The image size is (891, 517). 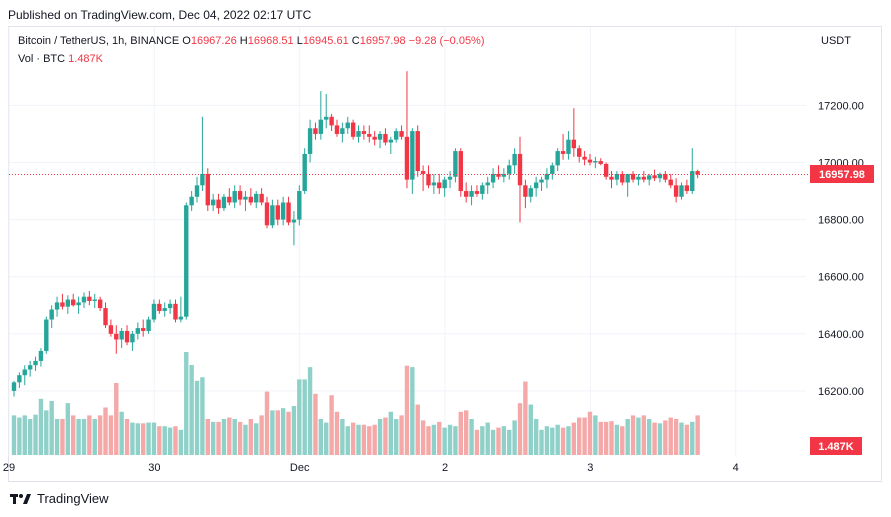 What do you see at coordinates (836, 447) in the screenshot?
I see `volume-badge: 1.487K` at bounding box center [836, 447].